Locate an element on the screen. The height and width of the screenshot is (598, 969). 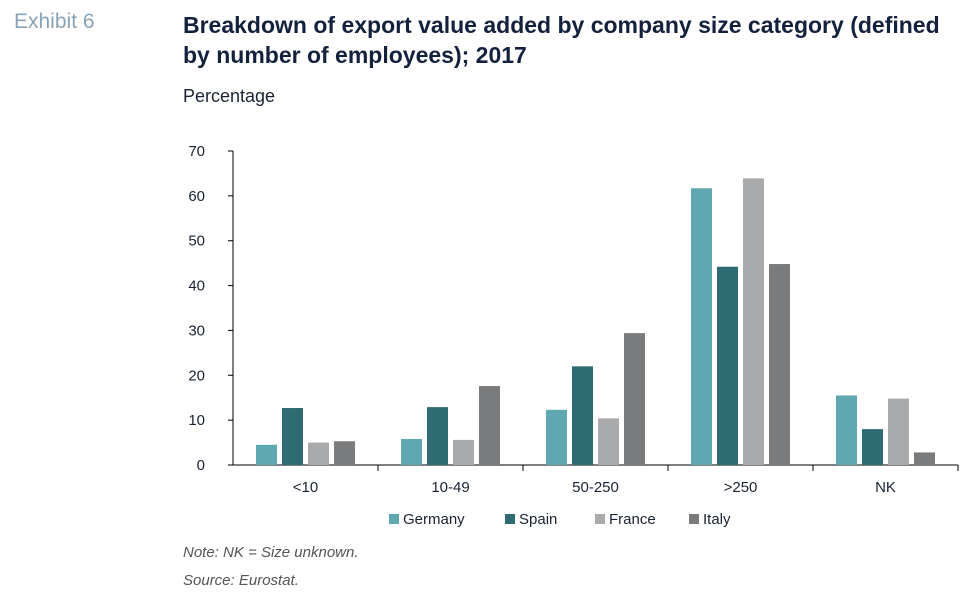
exhibit-label: Exhibit 6 is located at coordinates (54, 21).